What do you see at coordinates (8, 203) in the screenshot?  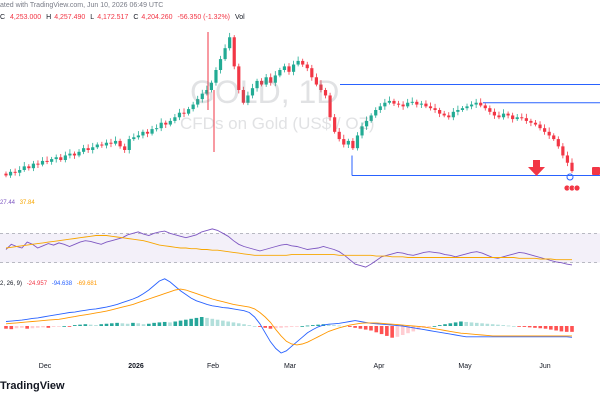 I see `rsi-value: 27.44` at bounding box center [8, 203].